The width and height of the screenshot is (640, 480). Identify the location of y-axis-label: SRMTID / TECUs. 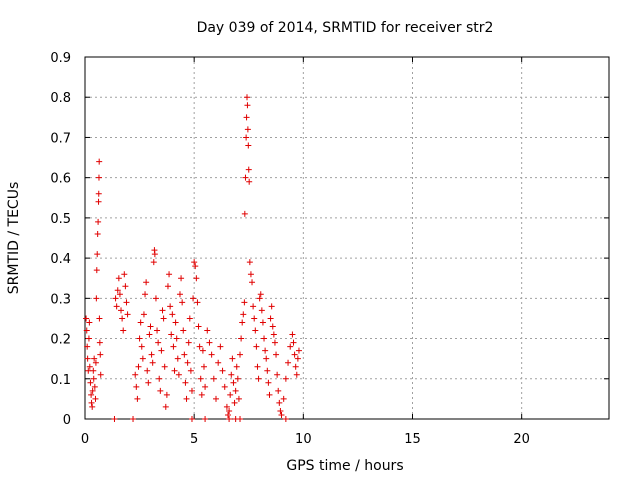
(14, 238).